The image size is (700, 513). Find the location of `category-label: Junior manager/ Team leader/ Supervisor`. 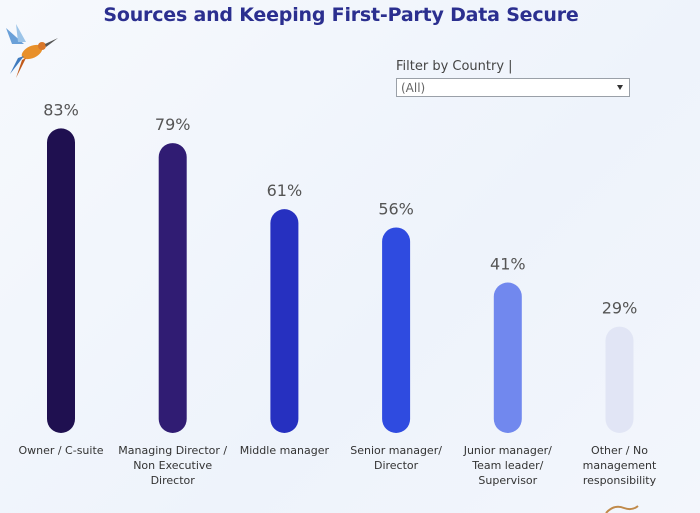

category-label: Junior manager/ Team leader/ Supervisor is located at coordinates (507, 465).